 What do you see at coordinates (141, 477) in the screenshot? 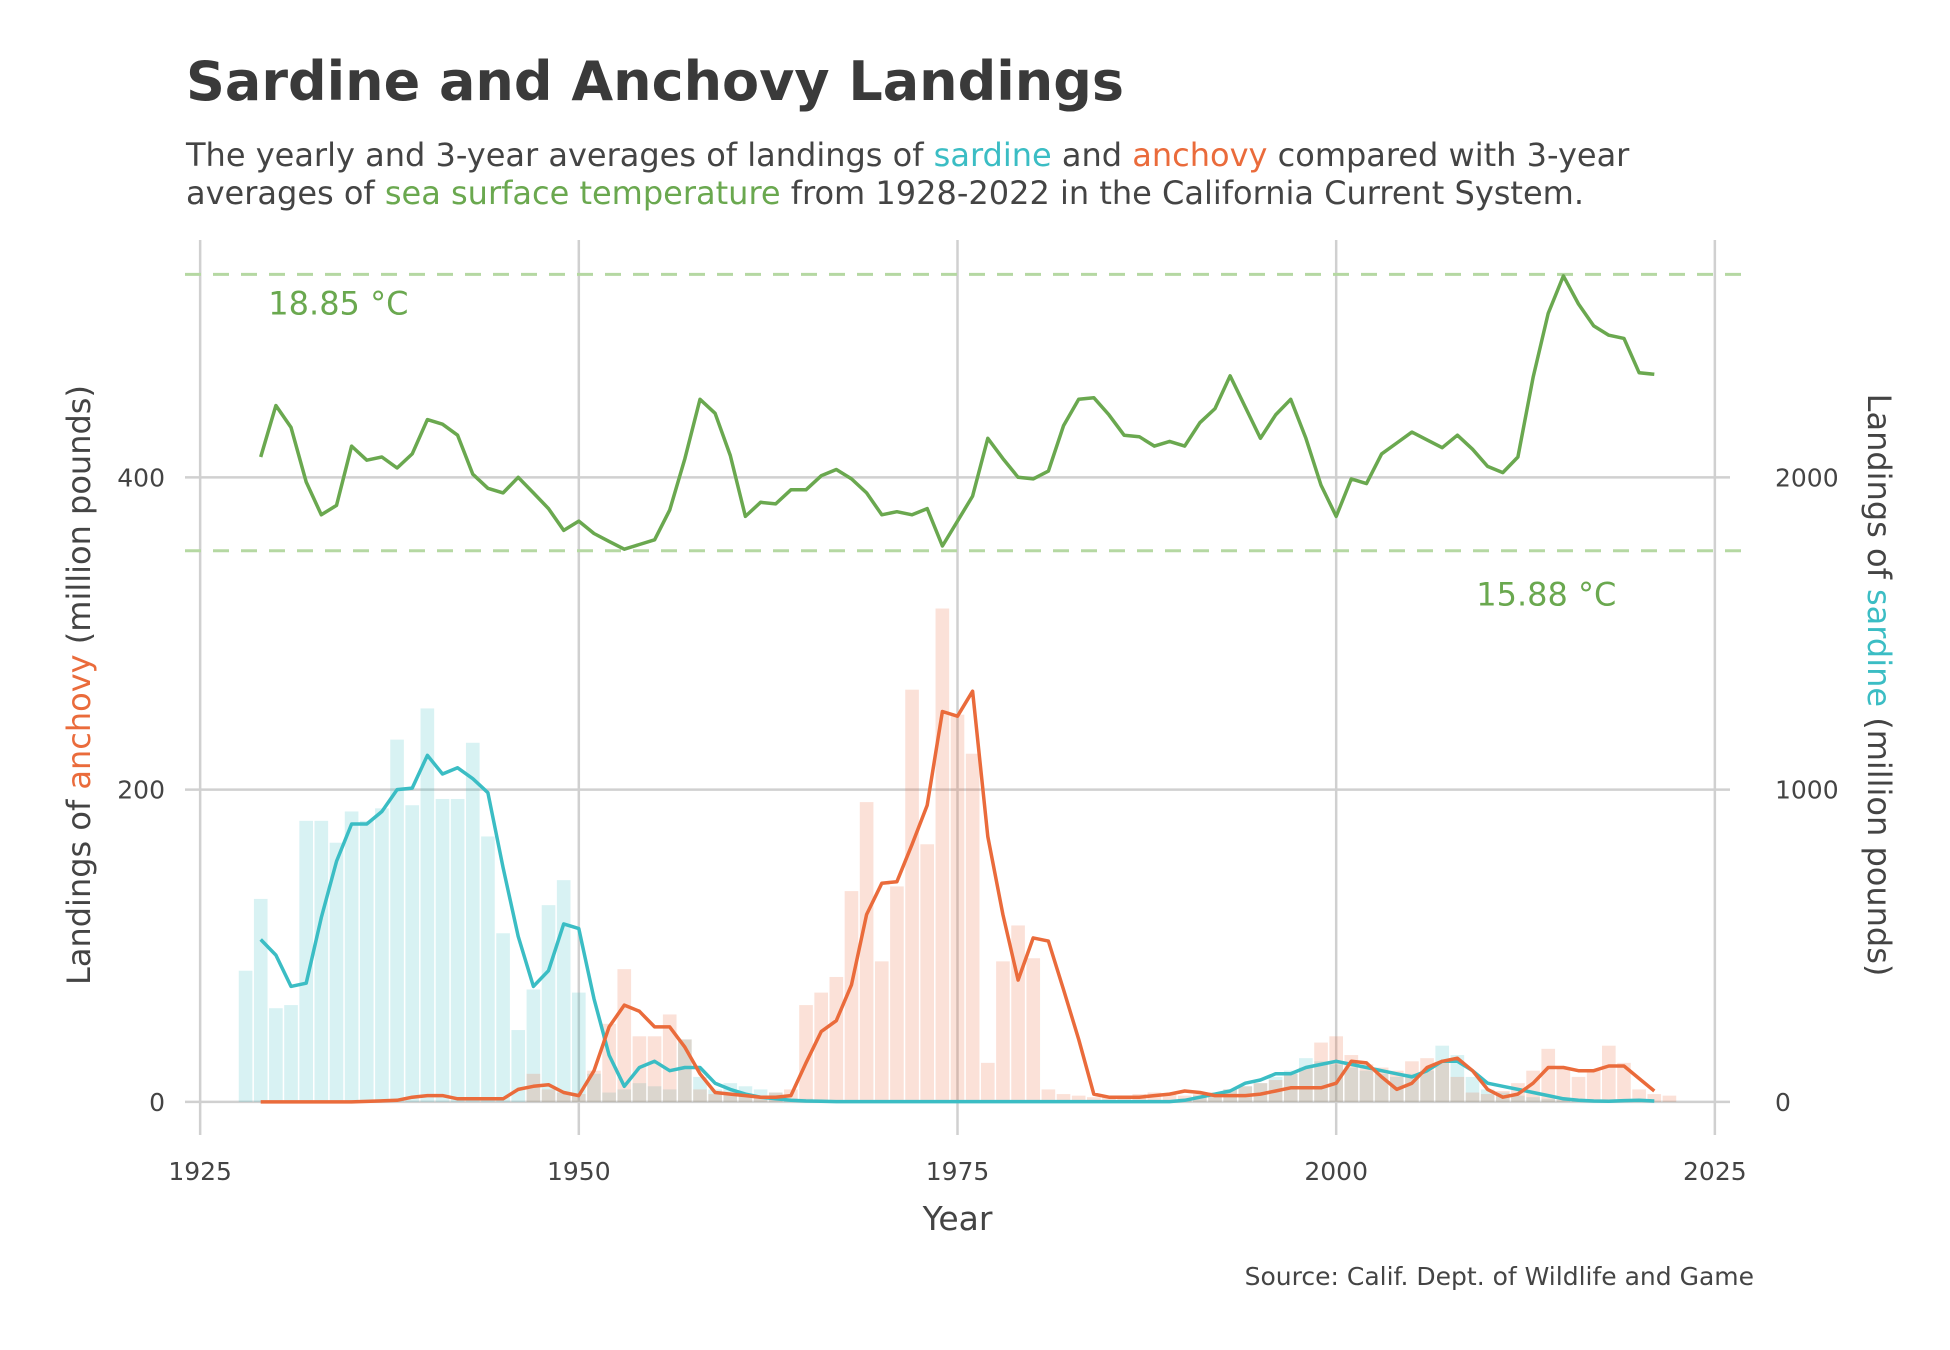
I see `y-left-tick-label: 400` at bounding box center [141, 477].